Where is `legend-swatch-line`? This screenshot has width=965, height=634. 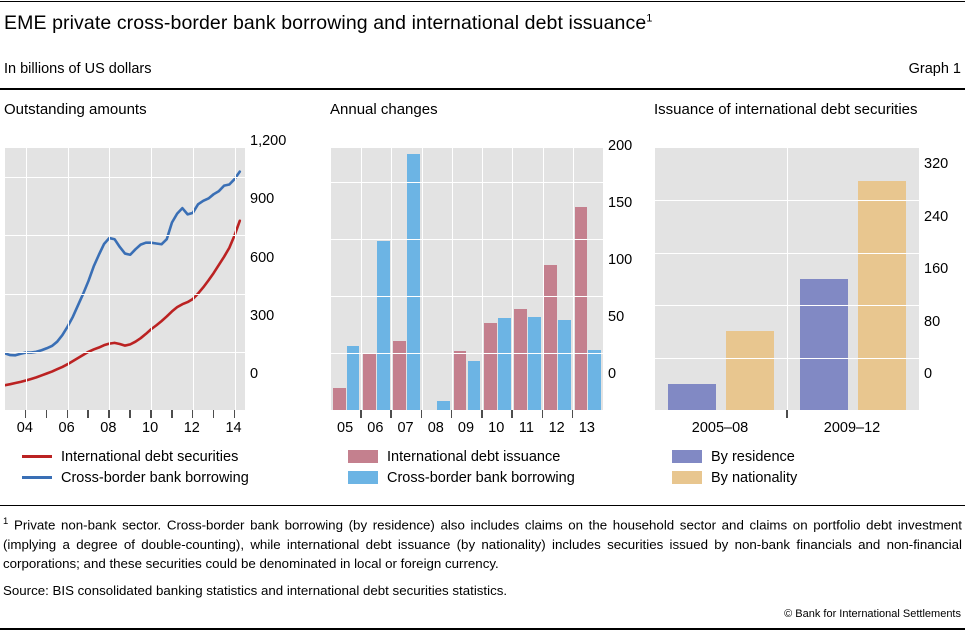
legend-swatch-line is located at coordinates (37, 477).